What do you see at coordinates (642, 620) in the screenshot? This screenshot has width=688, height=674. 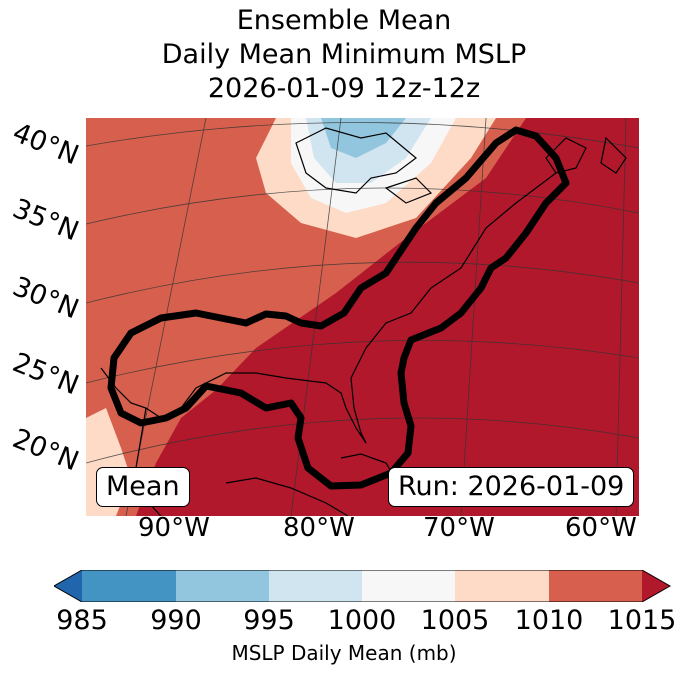 I see `colorbar-tick: 1015` at bounding box center [642, 620].